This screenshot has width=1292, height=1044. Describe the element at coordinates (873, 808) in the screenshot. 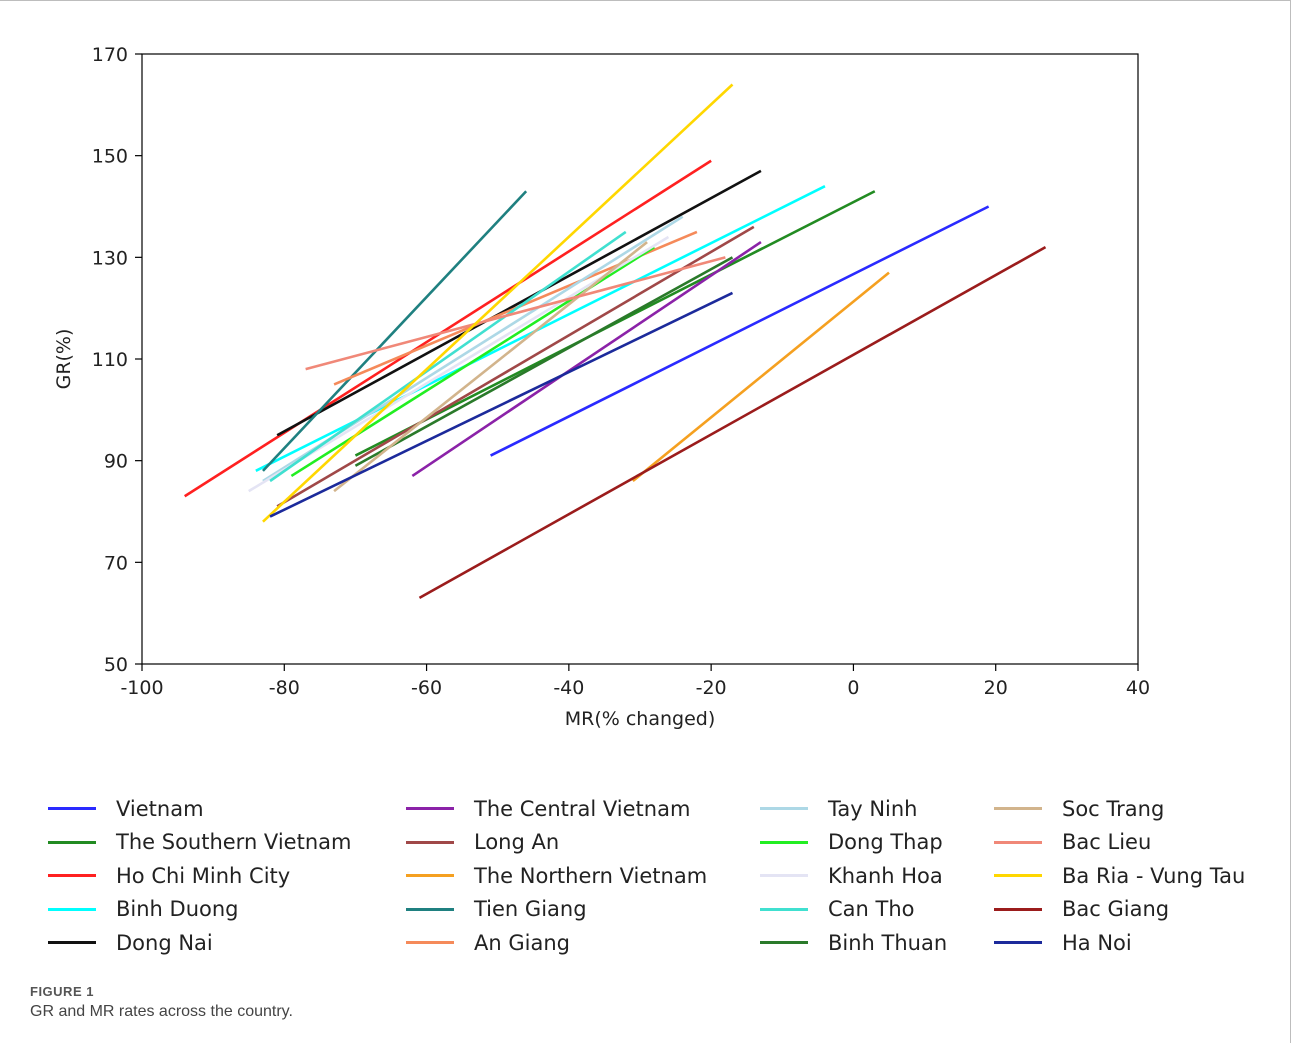

I see `legend-label: Tay Ninh` at that location.